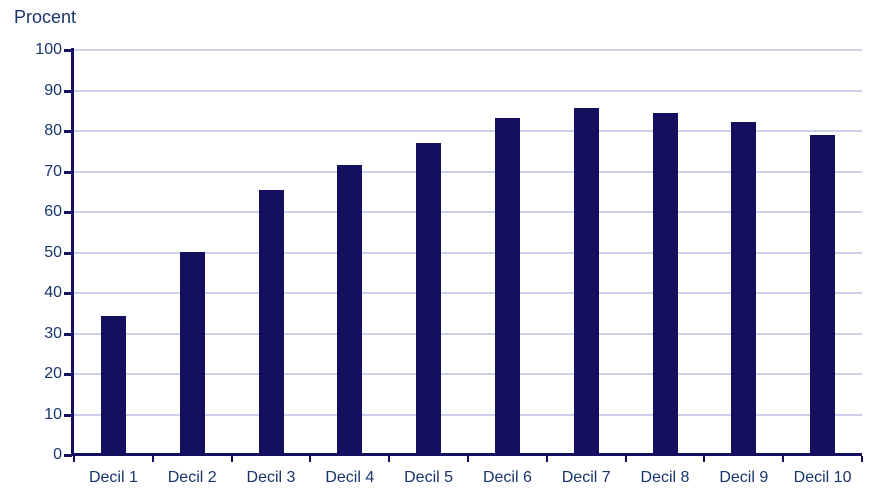 Image resolution: width=884 pixels, height=502 pixels. What do you see at coordinates (53, 292) in the screenshot?
I see `y-axis-tick-label: 40` at bounding box center [53, 292].